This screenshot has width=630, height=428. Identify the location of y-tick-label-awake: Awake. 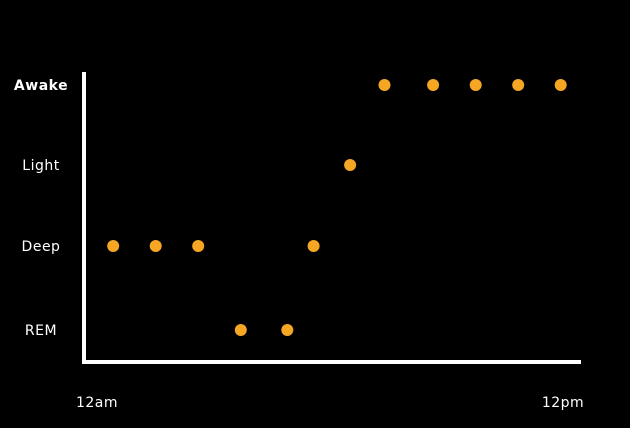
(41, 86).